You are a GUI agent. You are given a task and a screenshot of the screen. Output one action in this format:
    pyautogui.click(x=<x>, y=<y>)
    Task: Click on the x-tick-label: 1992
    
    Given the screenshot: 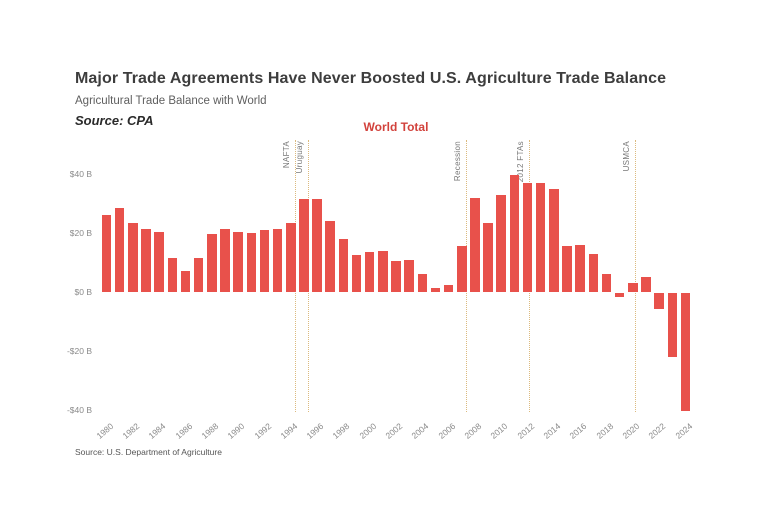 What is the action you would take?
    pyautogui.click(x=262, y=431)
    